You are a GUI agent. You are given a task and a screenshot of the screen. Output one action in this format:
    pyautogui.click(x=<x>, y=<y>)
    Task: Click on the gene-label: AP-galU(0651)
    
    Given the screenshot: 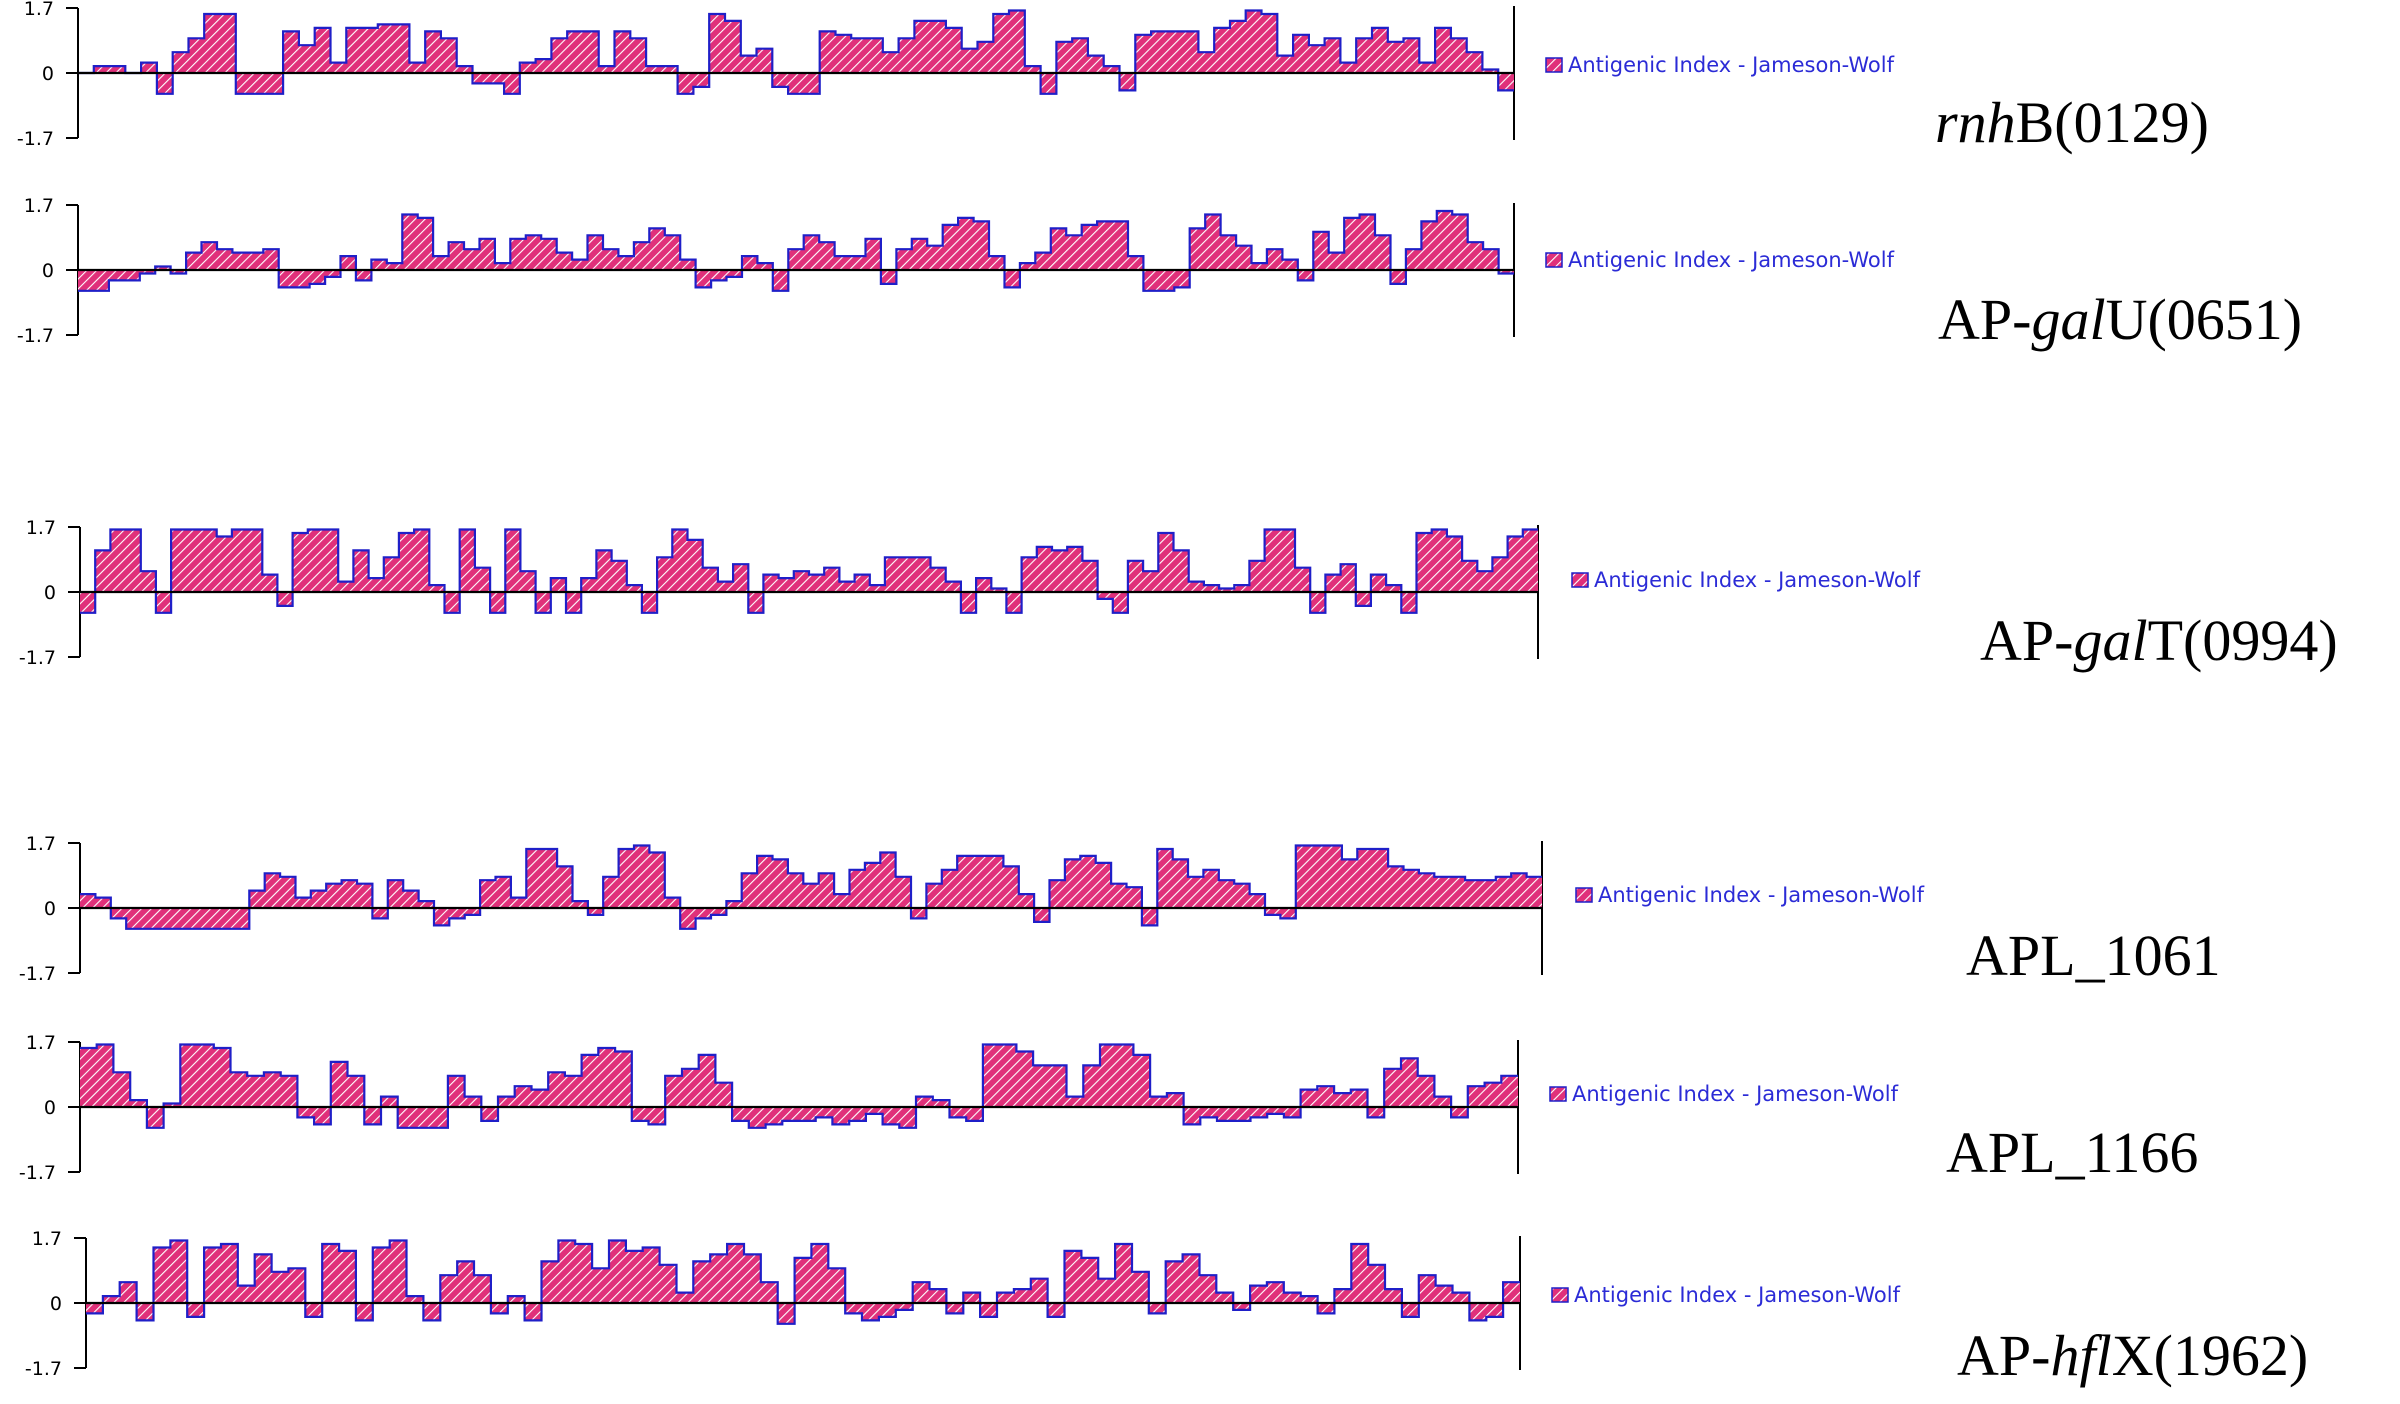 What is the action you would take?
    pyautogui.click(x=2120, y=319)
    